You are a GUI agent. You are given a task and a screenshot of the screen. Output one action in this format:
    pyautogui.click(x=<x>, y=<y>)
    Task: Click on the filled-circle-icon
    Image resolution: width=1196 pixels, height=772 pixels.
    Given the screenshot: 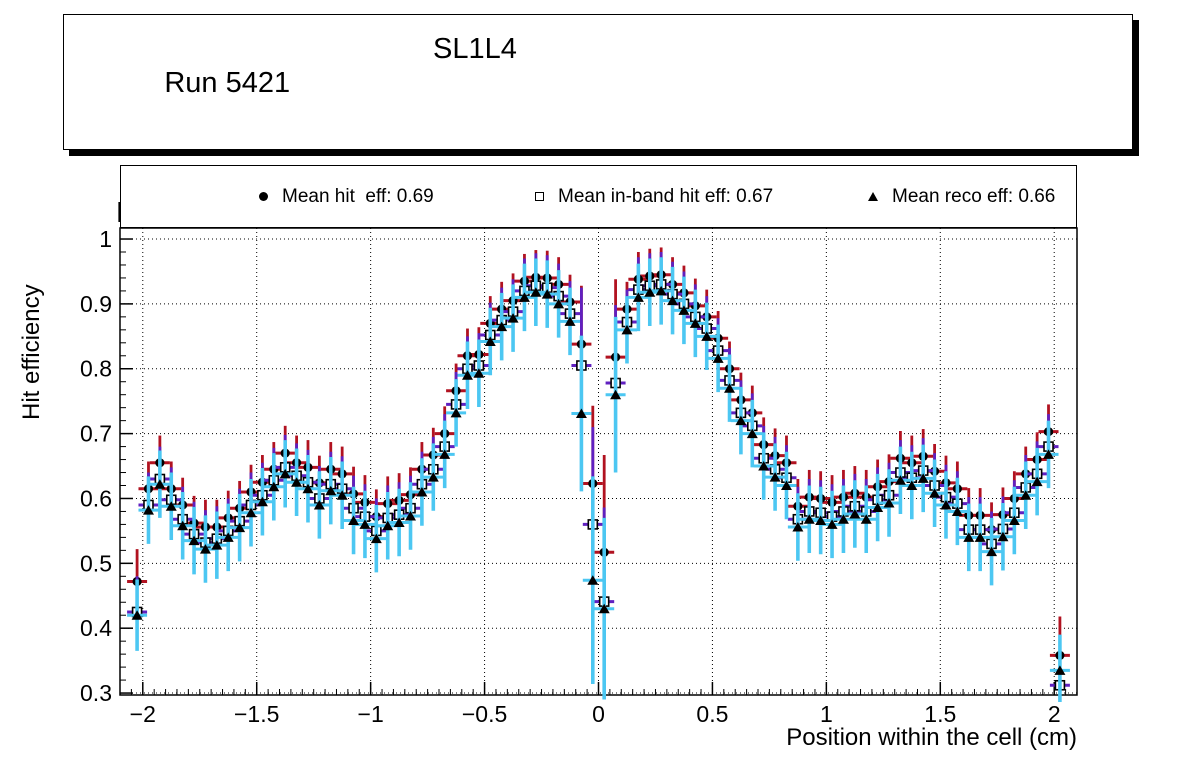 What is the action you would take?
    pyautogui.click(x=263, y=196)
    